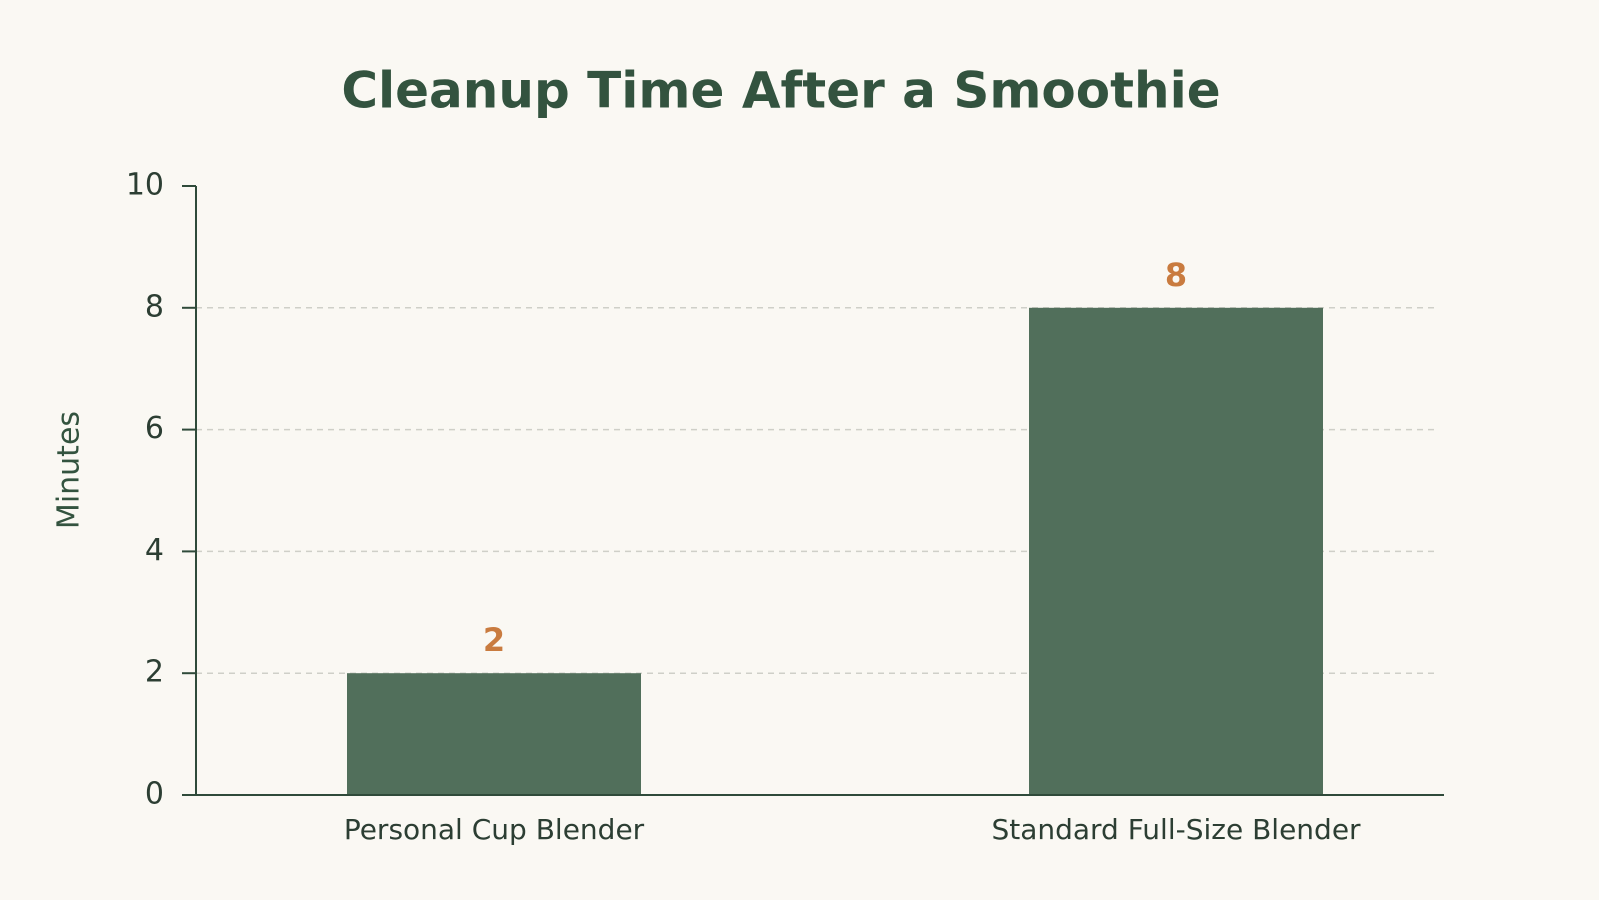 The image size is (1599, 900). Describe the element at coordinates (1176, 275) in the screenshot. I see `value-label: 8` at that location.